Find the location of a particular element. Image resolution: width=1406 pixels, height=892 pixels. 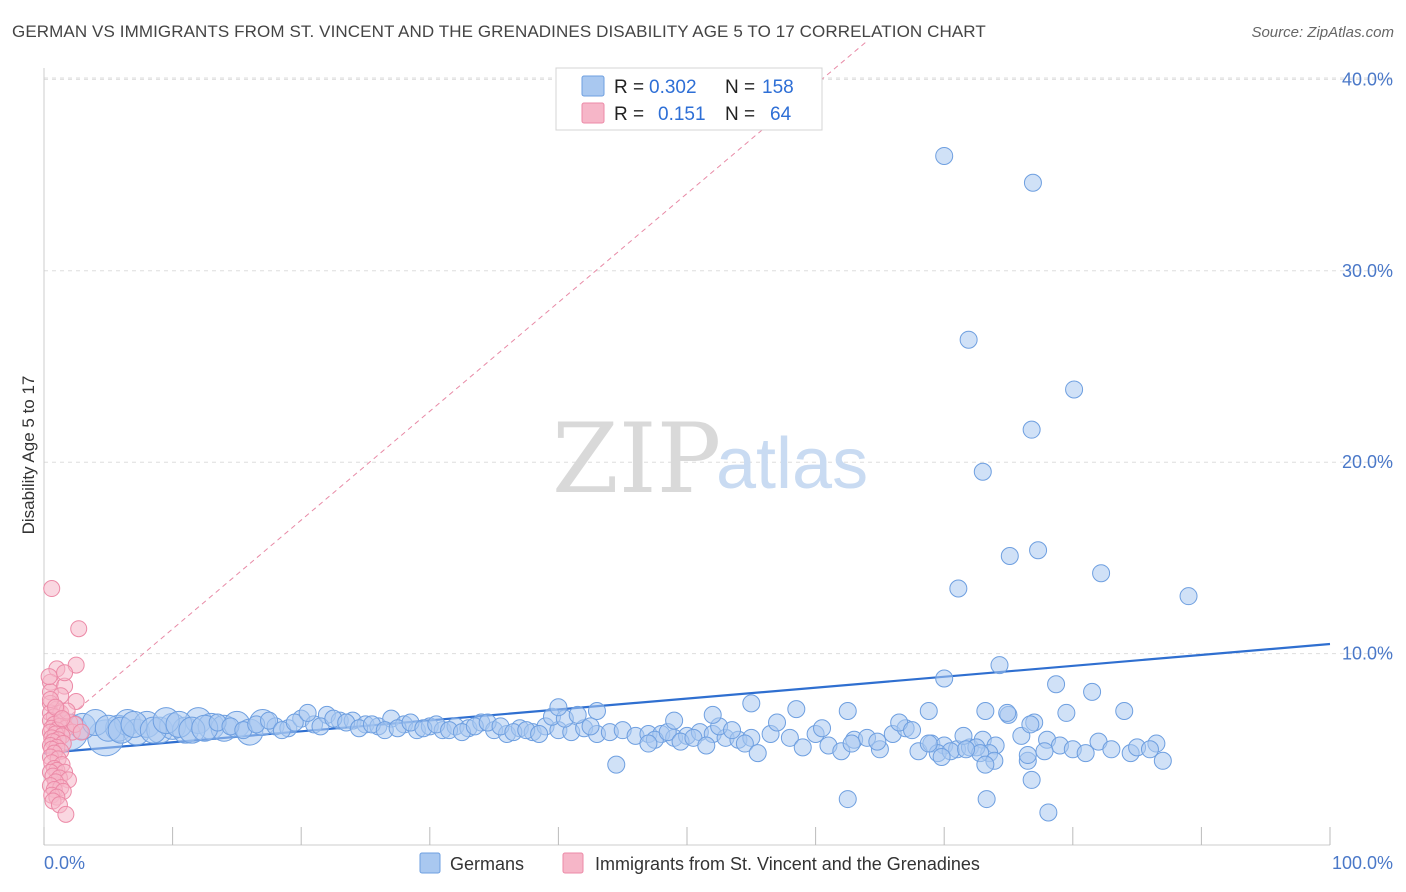

x-tick-labels: 0.0% 100.0% is located at coordinates (718, 863).